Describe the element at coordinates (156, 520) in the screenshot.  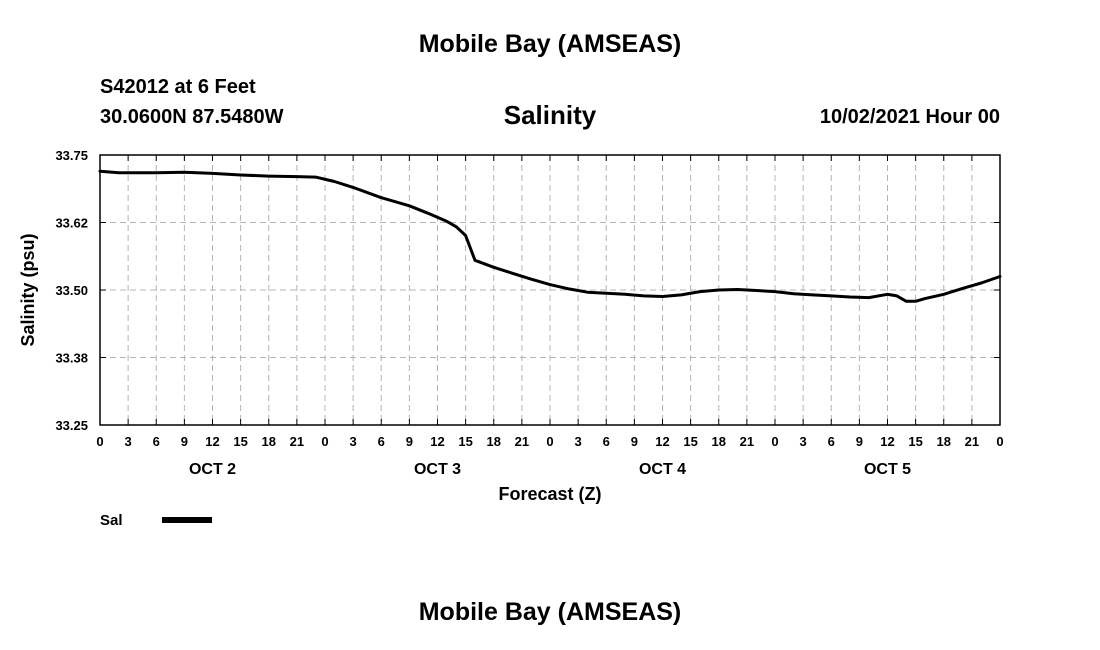
I see `legend: Sal` at that location.